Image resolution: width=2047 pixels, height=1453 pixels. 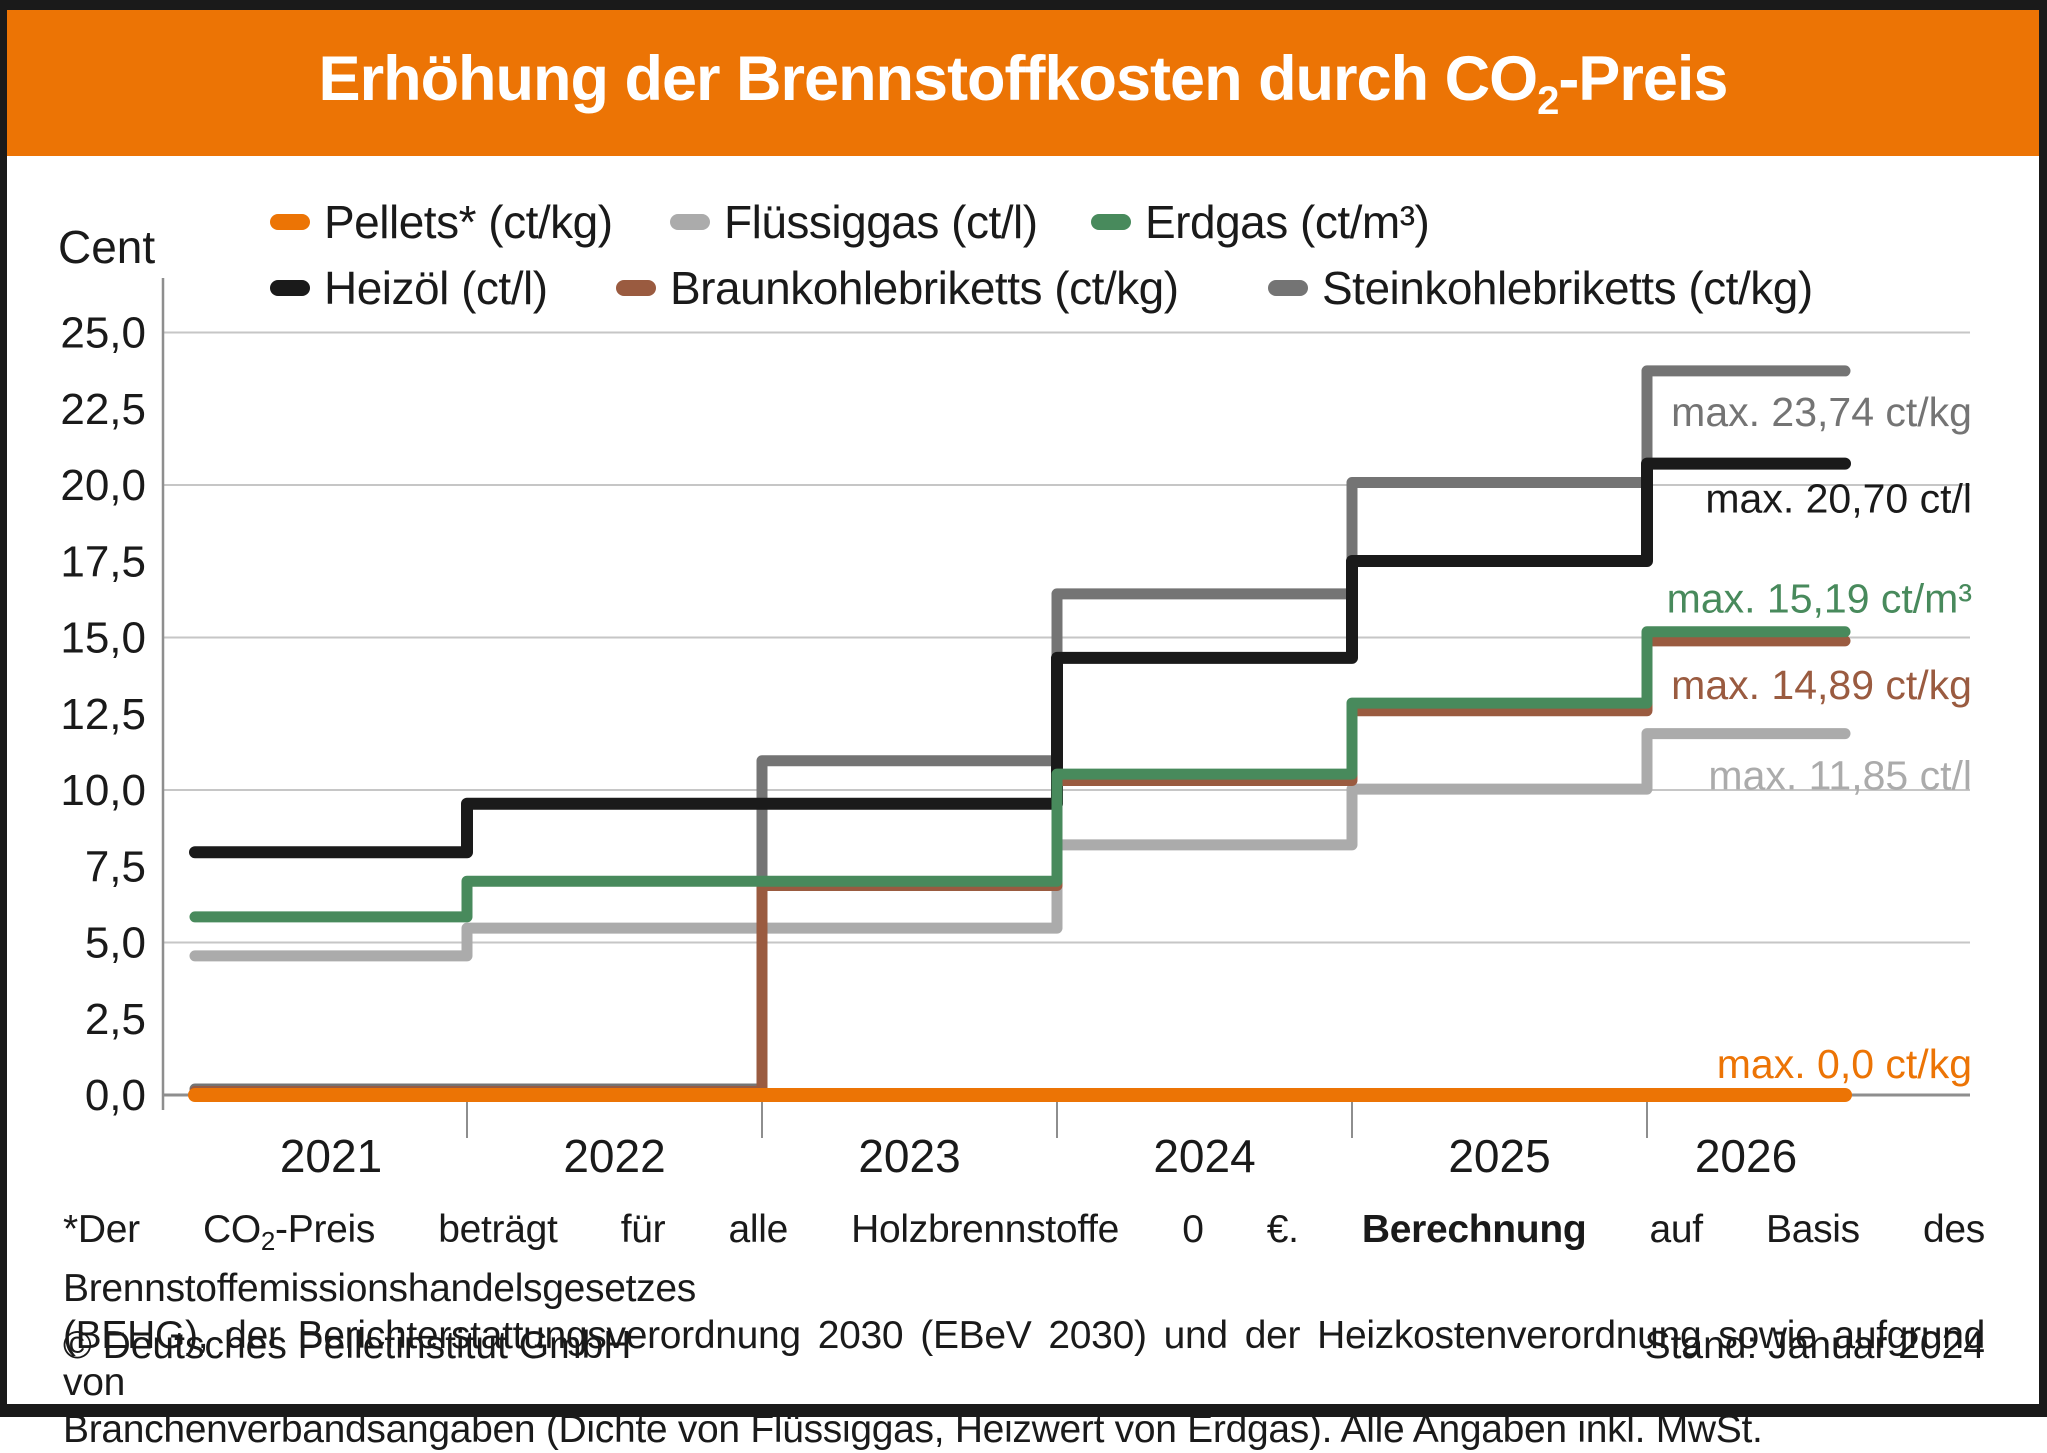 I want to click on y-tick-label: 22,5, so click(x=103, y=409).